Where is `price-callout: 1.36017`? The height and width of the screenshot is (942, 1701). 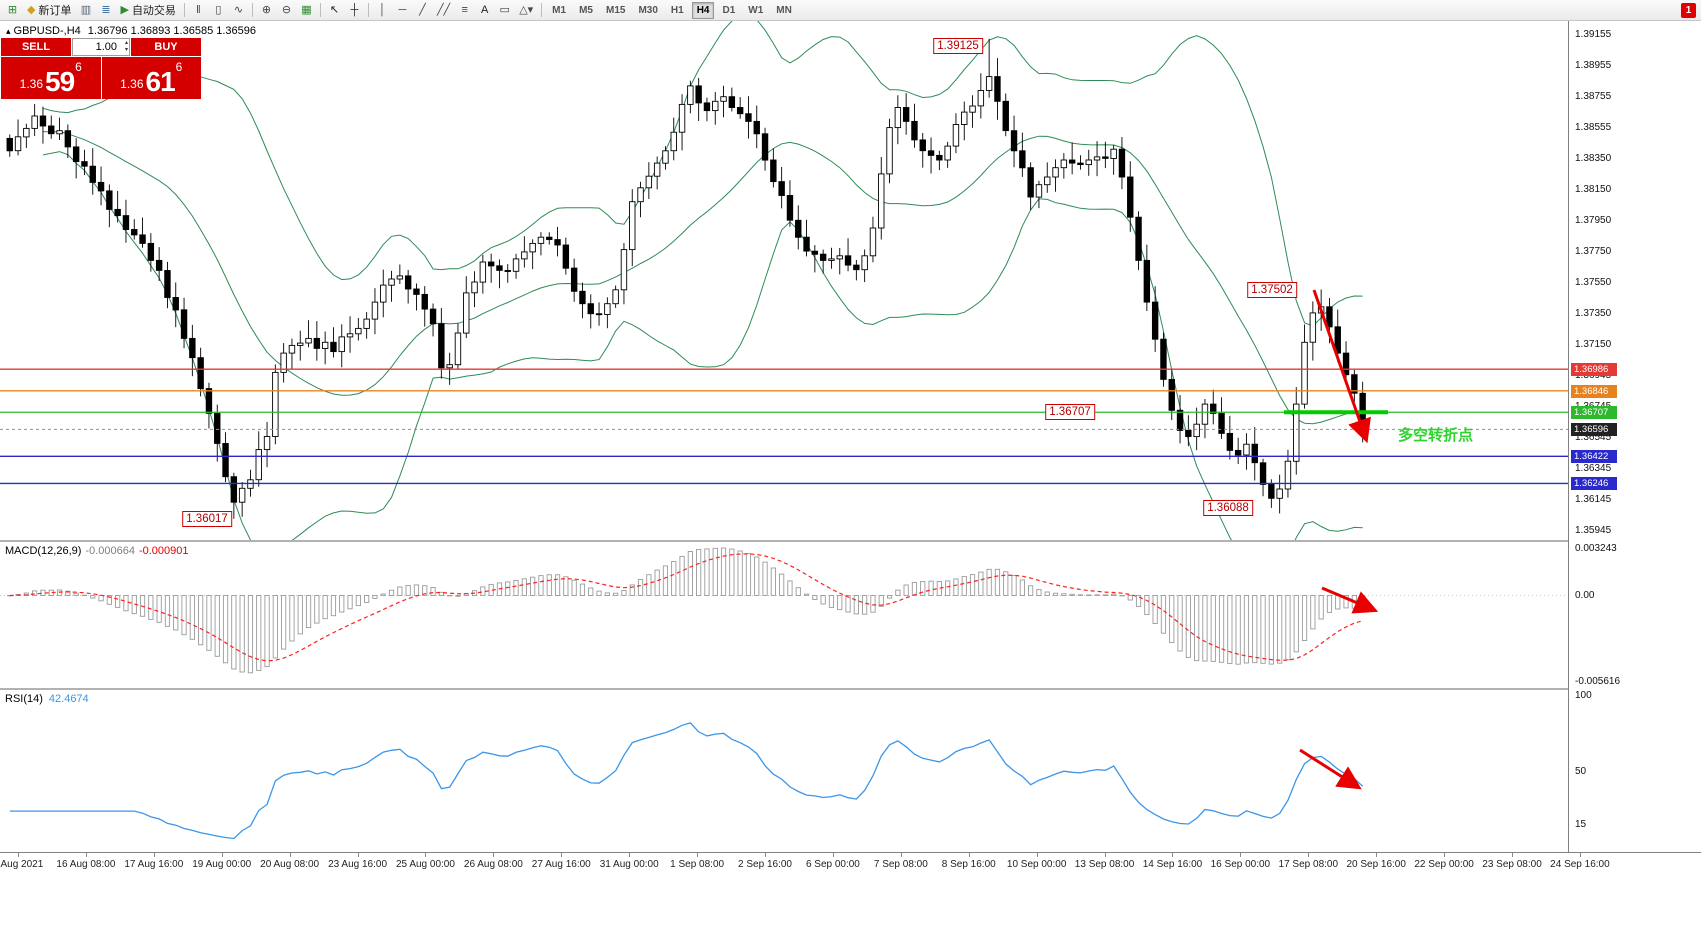 price-callout: 1.36017 is located at coordinates (207, 519).